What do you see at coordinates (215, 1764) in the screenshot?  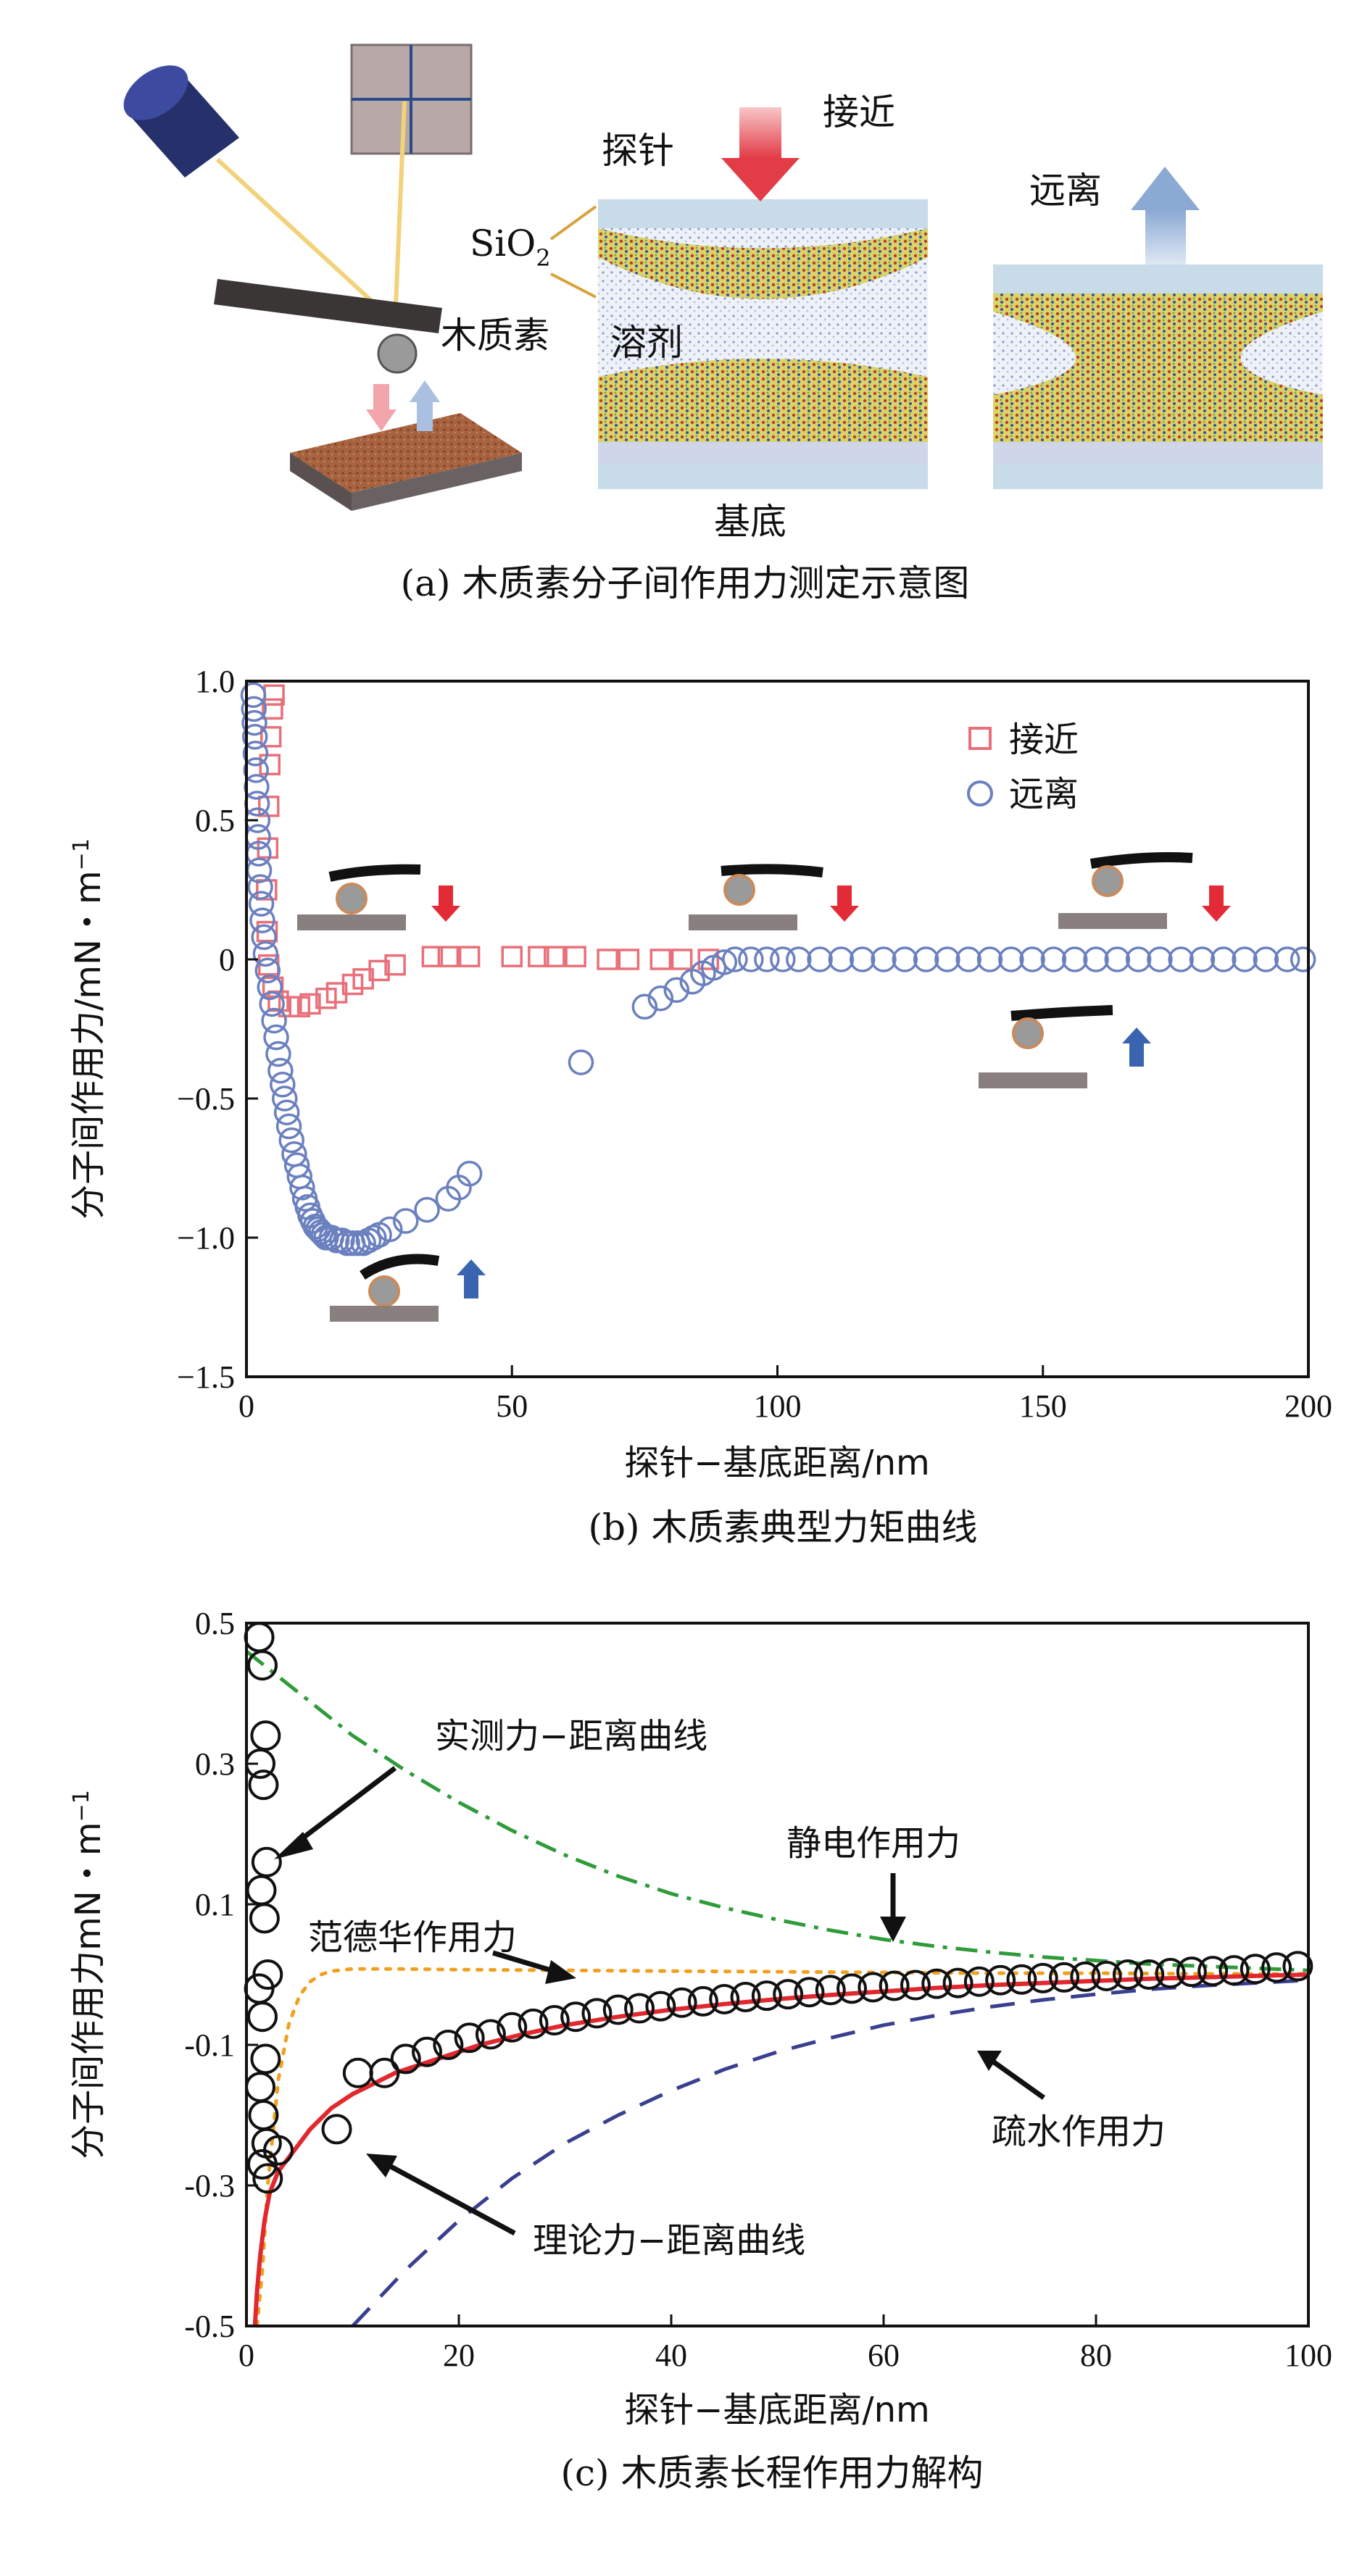 I see `panel-c-ytick-label-1: 0.3` at bounding box center [215, 1764].